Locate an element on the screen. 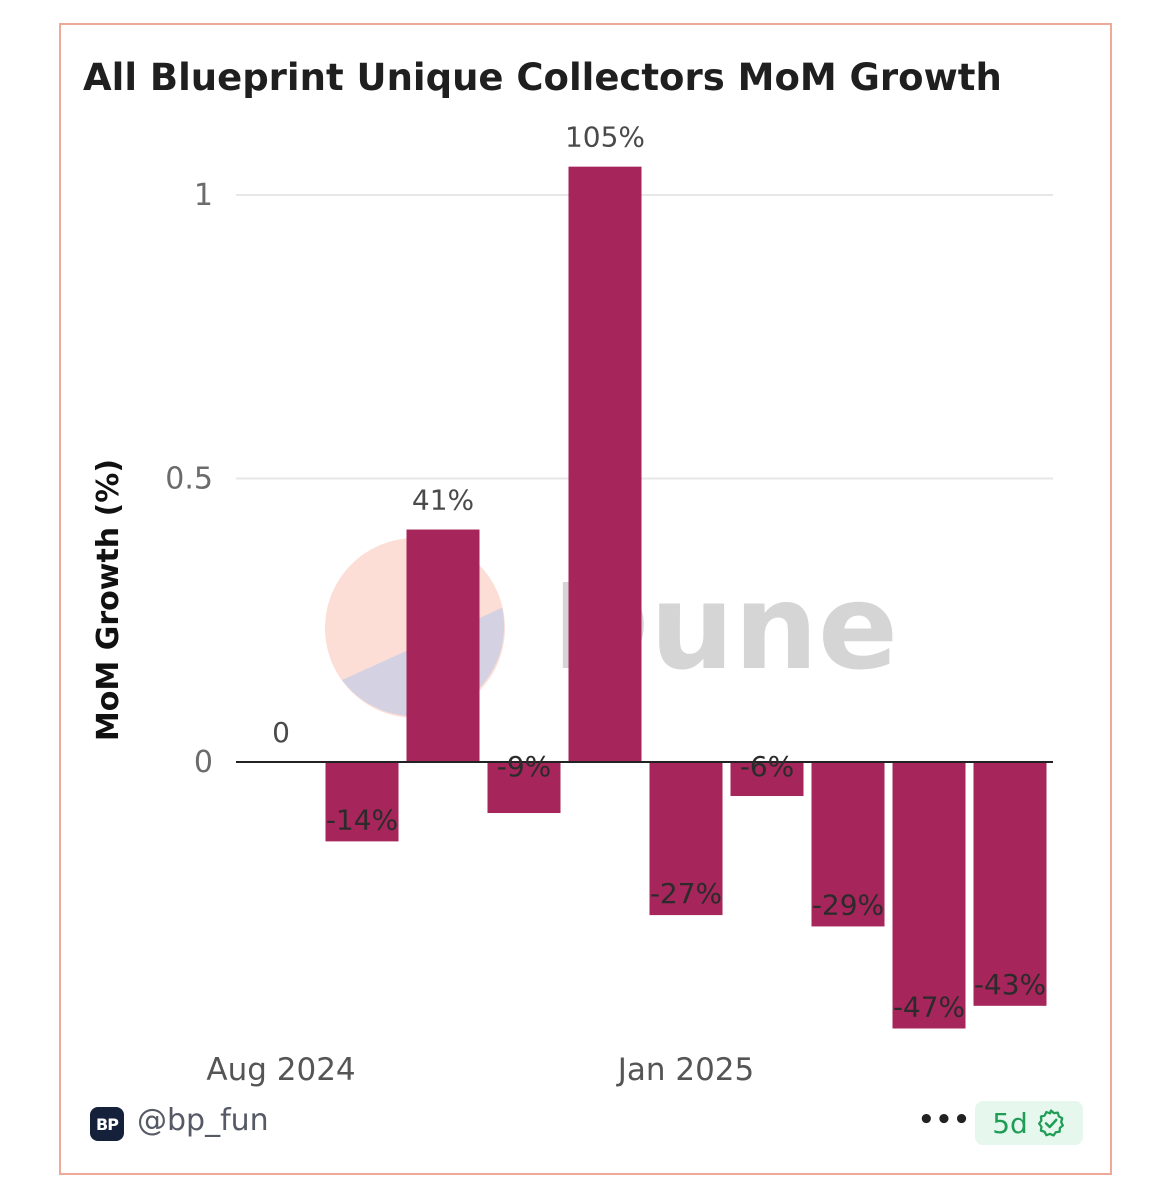 Image resolution: width=1173 pixels, height=1200 pixels. y-tick-label: 1 is located at coordinates (203, 195).